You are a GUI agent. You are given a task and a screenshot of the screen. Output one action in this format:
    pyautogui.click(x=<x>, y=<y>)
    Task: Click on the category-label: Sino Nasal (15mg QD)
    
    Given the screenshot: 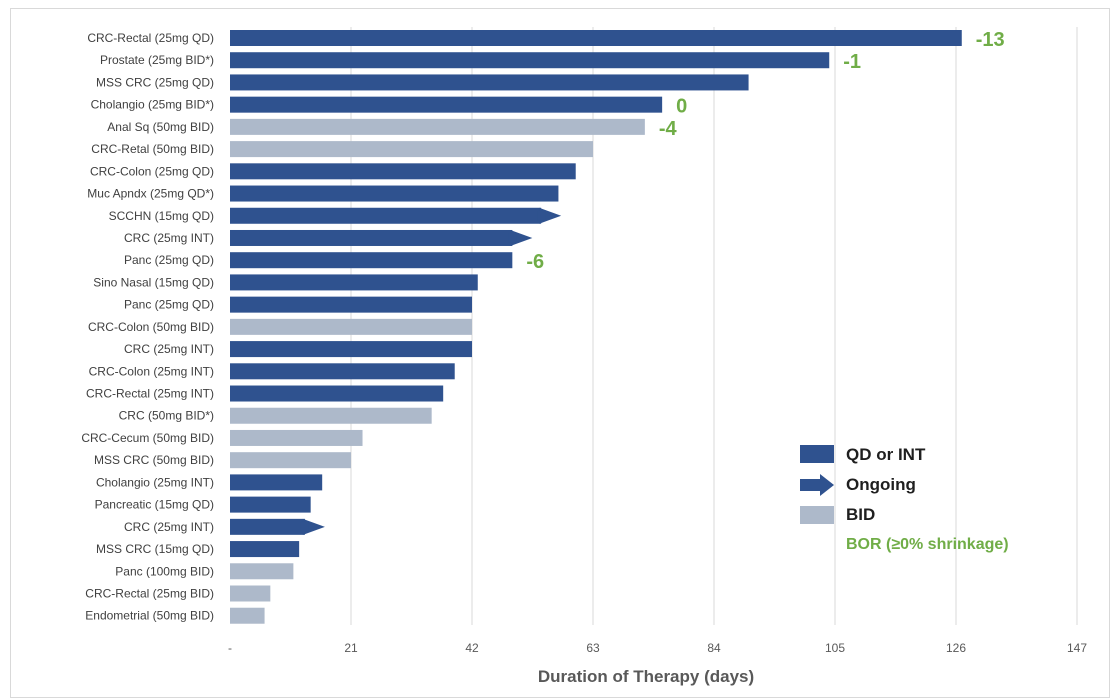 What is the action you would take?
    pyautogui.click(x=153, y=282)
    